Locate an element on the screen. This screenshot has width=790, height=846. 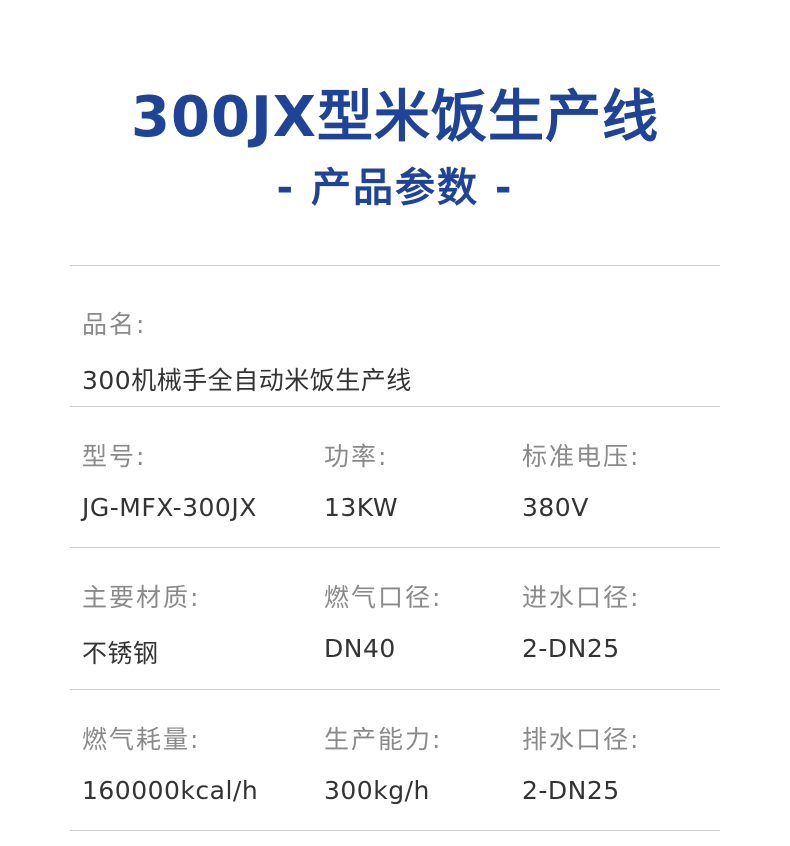
page-title: 300JX型米饭生产线 is located at coordinates (395, 117).